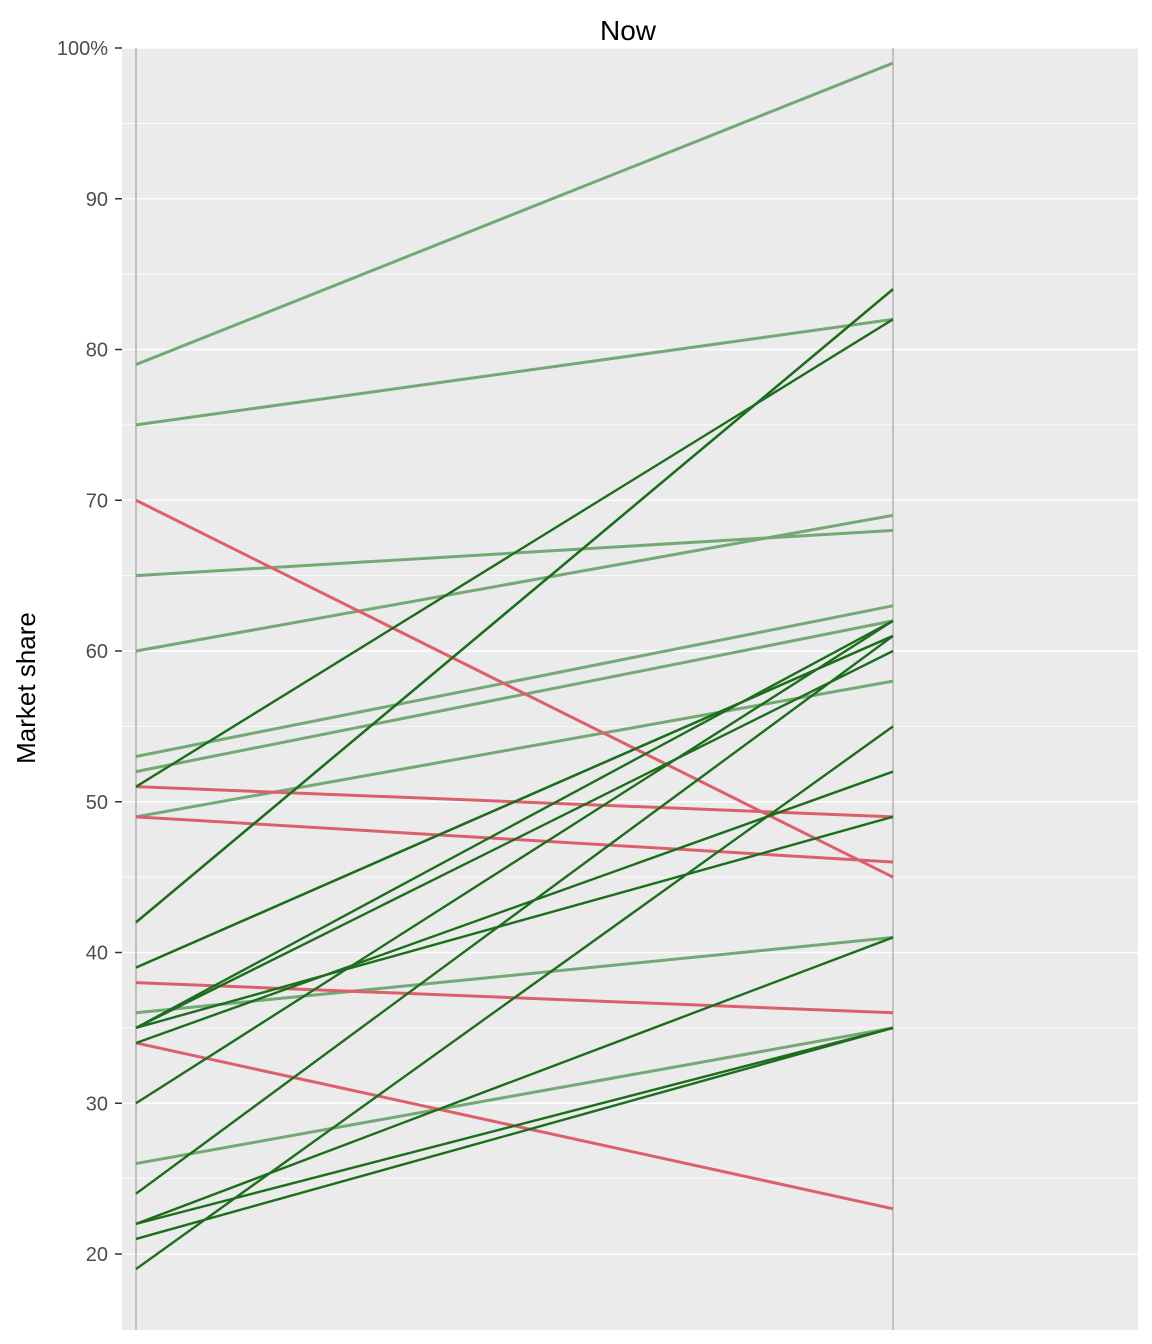 Image resolution: width=1152 pixels, height=1344 pixels. Describe the element at coordinates (97, 1104) in the screenshot. I see `y-tick-label: 30` at that location.